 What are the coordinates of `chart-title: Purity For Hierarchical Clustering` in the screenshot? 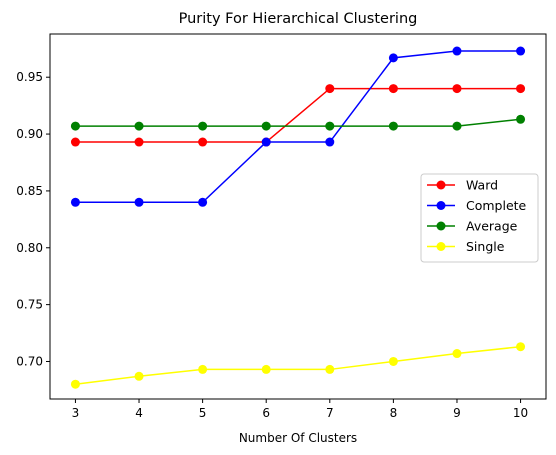 It's located at (298, 19).